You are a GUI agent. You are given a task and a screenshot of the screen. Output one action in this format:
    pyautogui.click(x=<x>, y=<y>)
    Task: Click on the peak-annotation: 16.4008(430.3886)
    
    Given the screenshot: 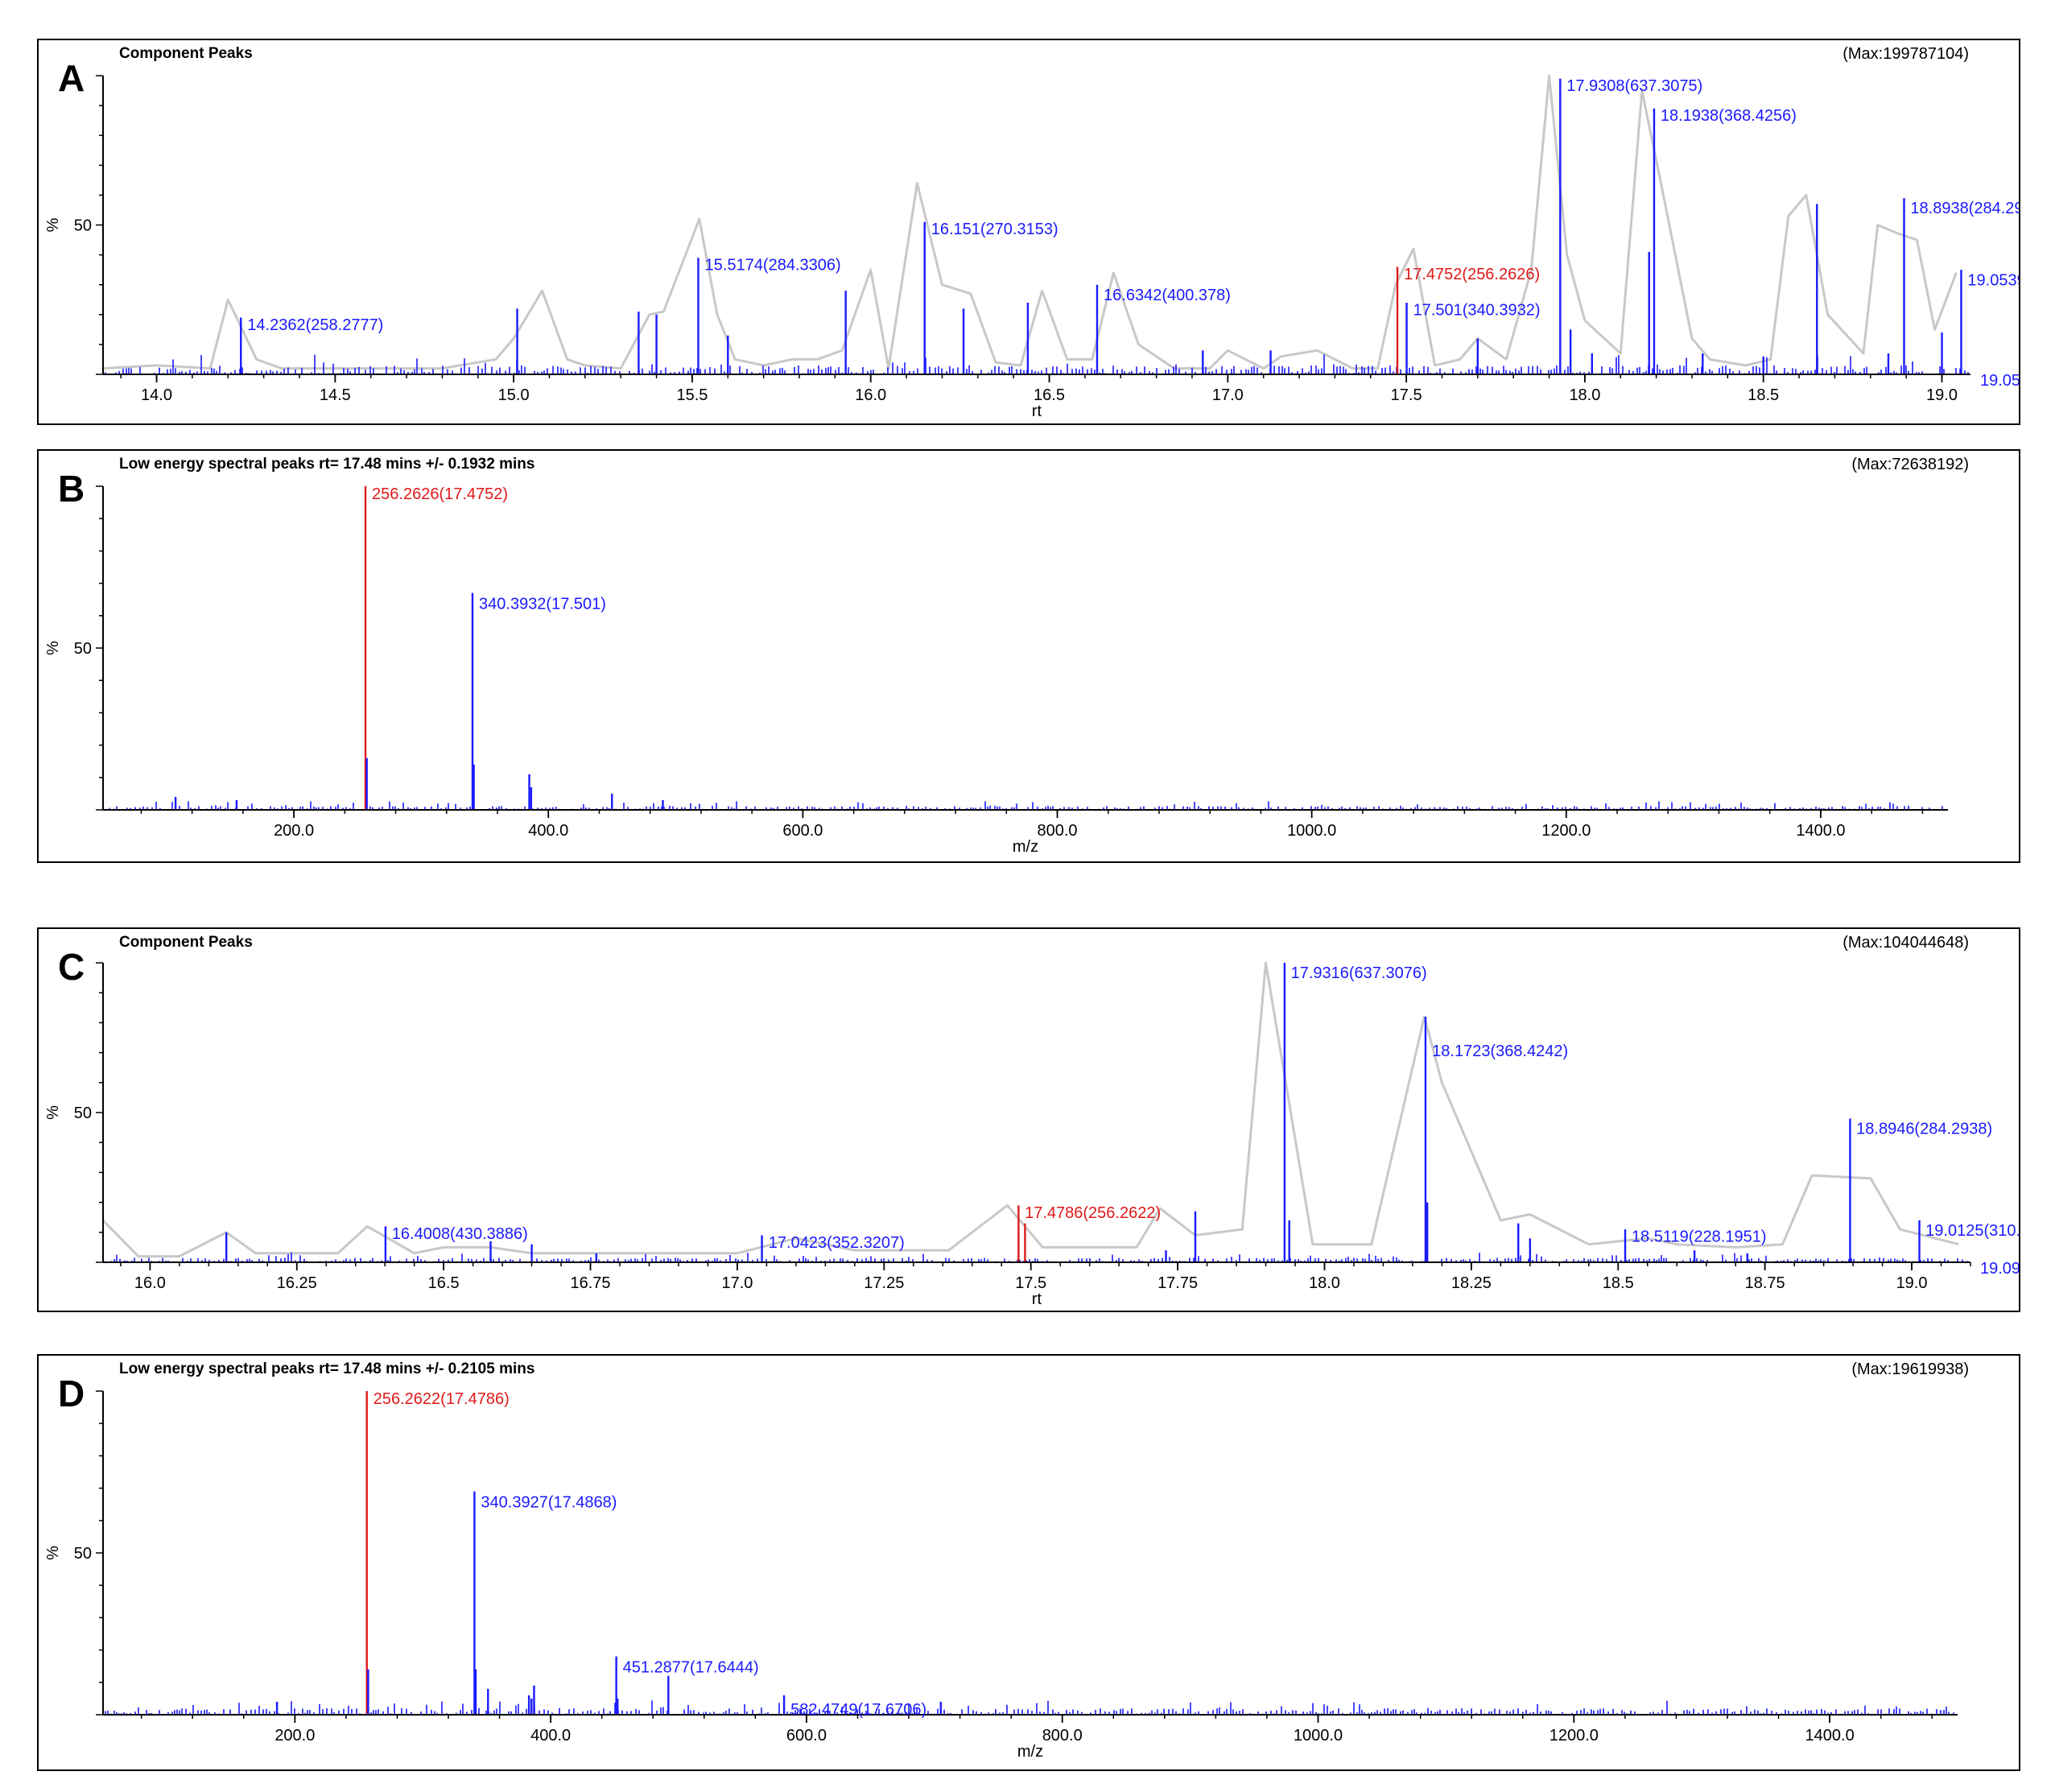 What is the action you would take?
    pyautogui.click(x=460, y=1234)
    